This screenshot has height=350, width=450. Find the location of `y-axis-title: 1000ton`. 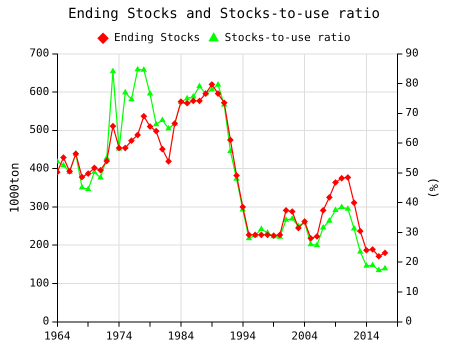

y-axis-title: 1000ton is located at coordinates (14, 188).